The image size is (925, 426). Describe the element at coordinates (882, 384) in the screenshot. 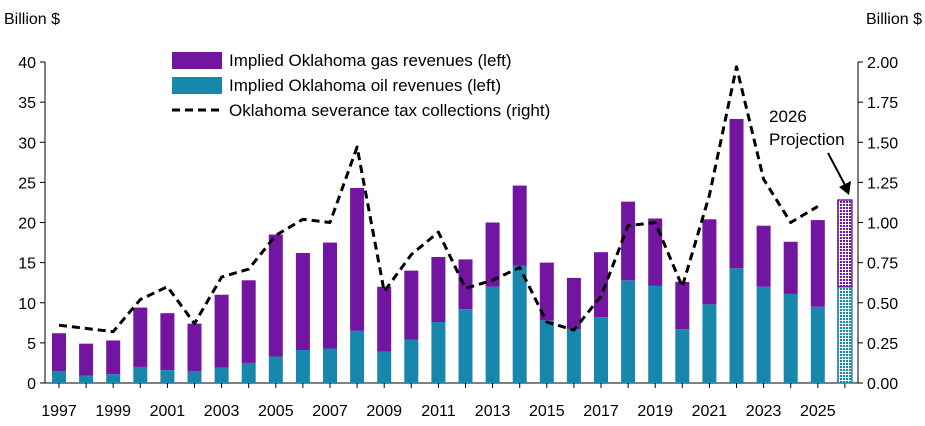

I see `right-tick-label: 0.00` at that location.